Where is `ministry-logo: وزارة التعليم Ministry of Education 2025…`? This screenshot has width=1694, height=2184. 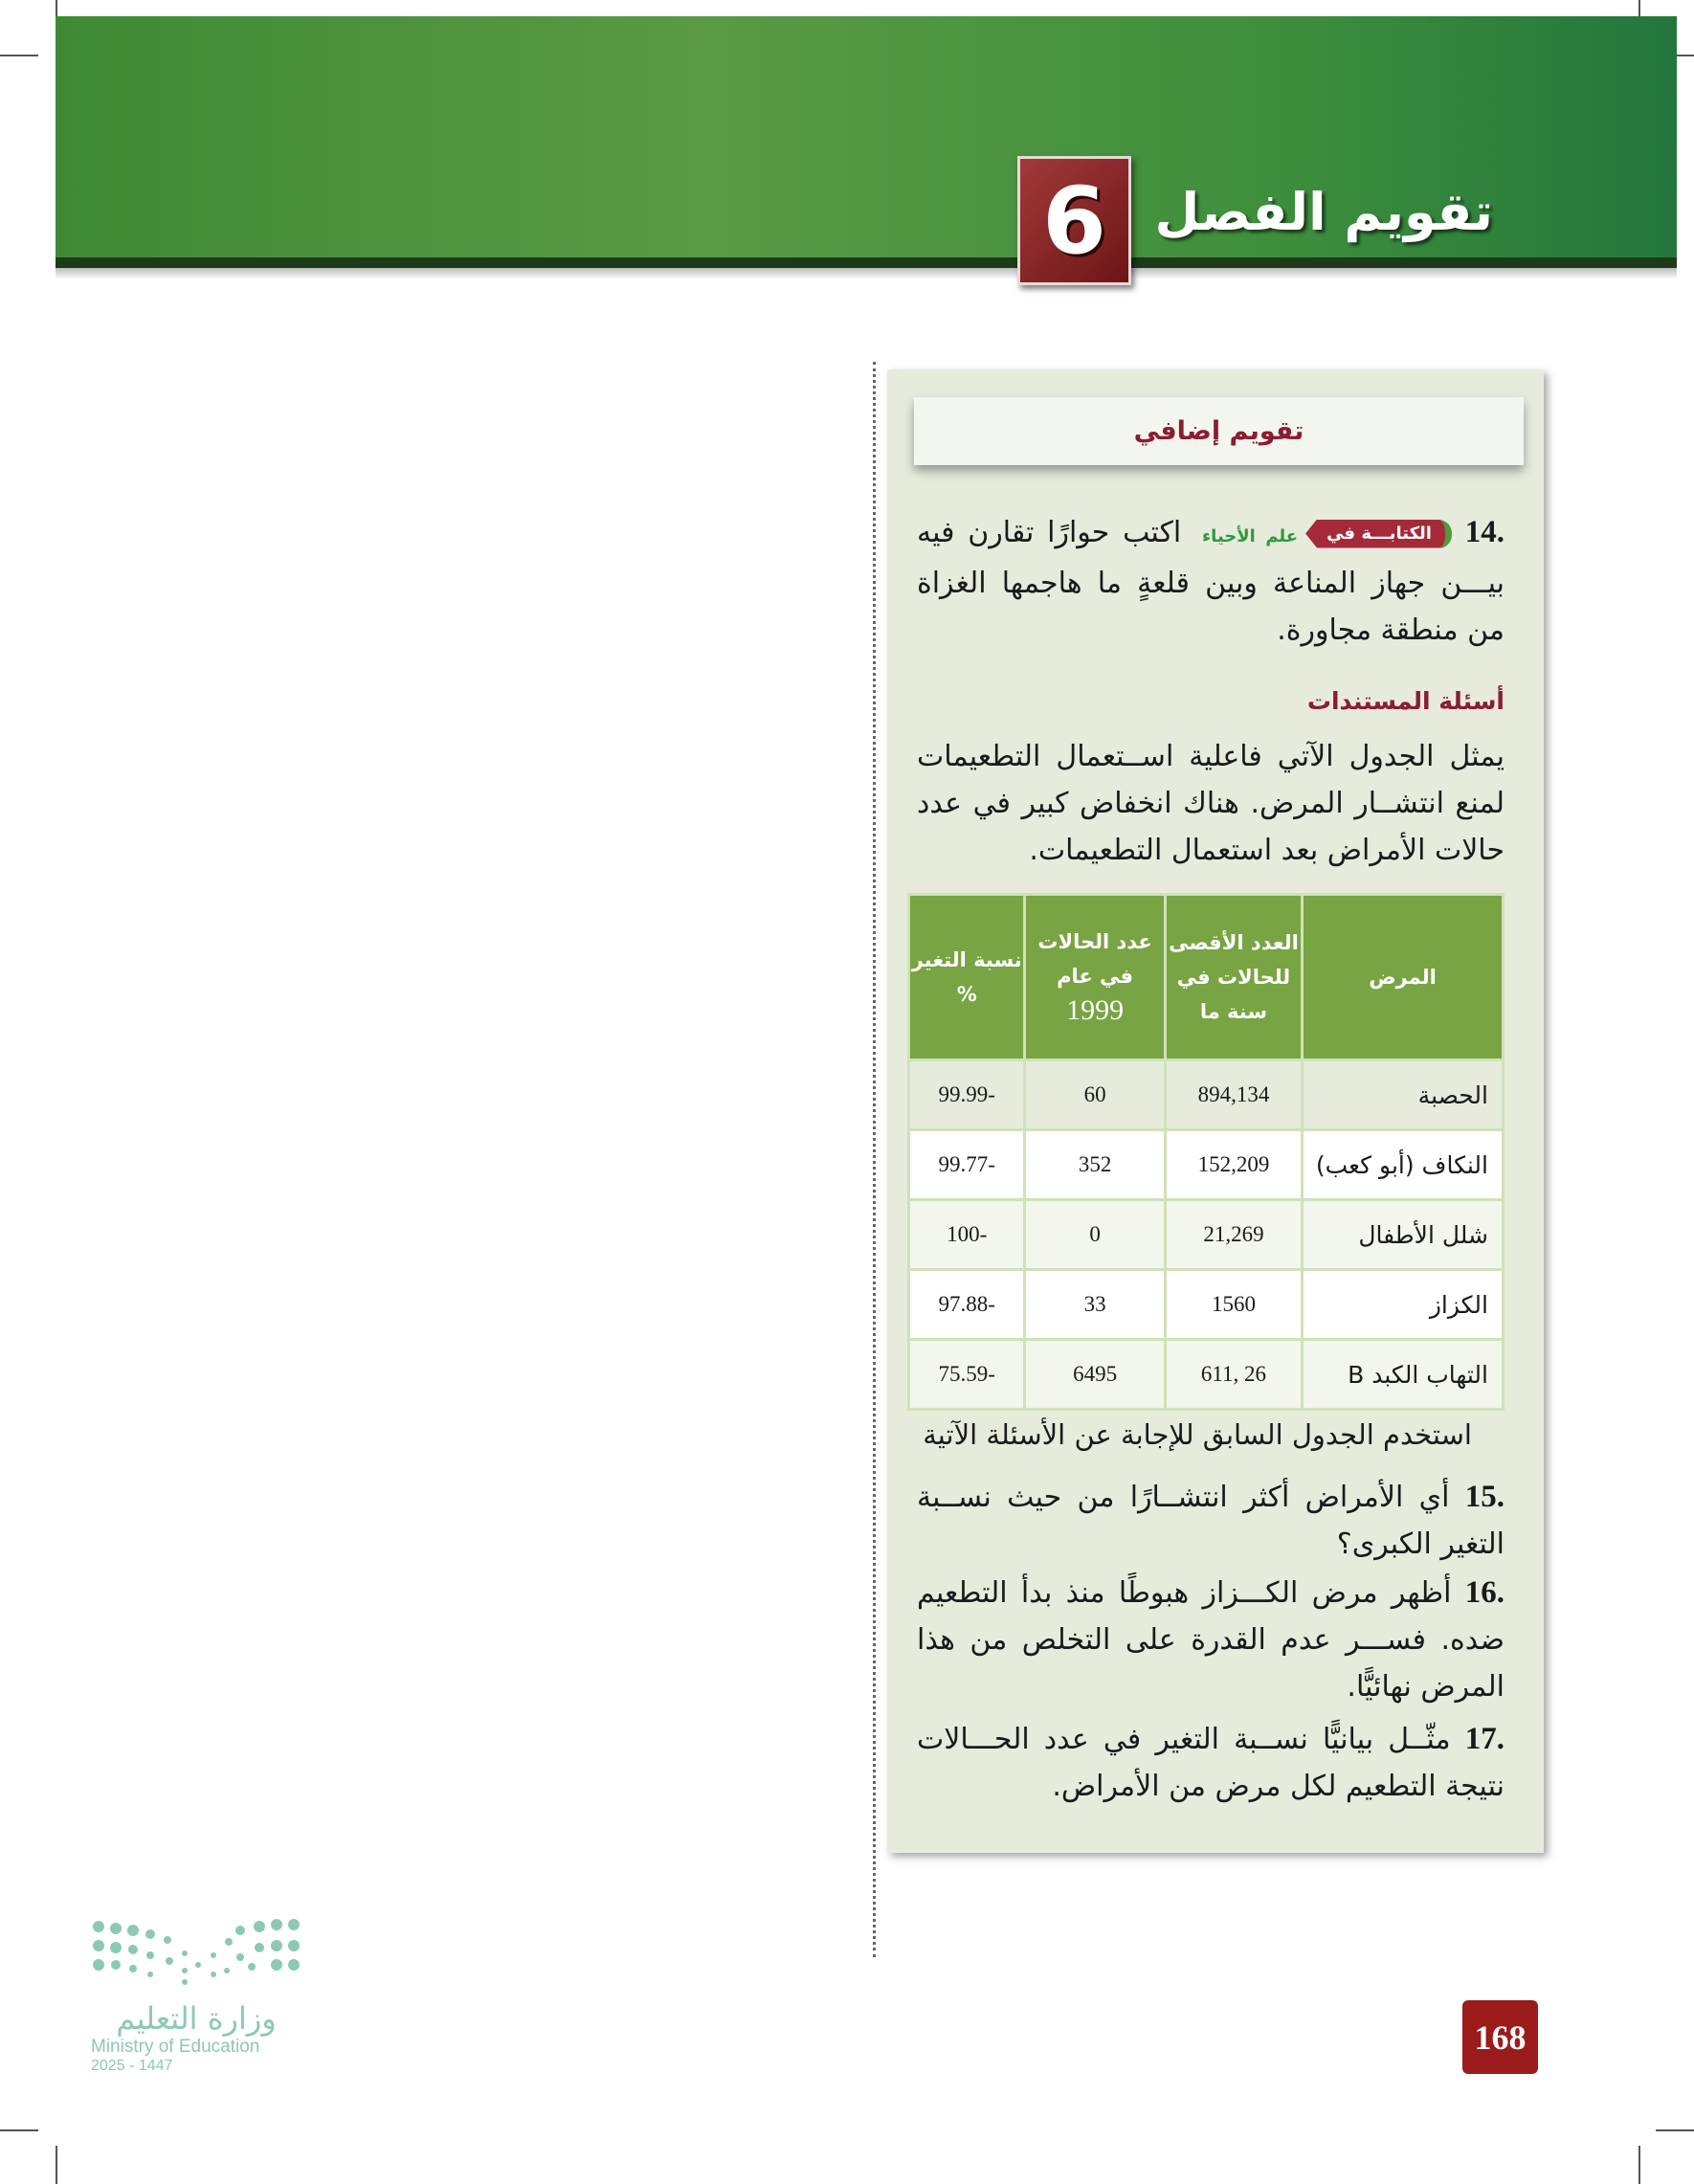 ministry-logo: وزارة التعليم Ministry of Education 2025… is located at coordinates (196, 1997).